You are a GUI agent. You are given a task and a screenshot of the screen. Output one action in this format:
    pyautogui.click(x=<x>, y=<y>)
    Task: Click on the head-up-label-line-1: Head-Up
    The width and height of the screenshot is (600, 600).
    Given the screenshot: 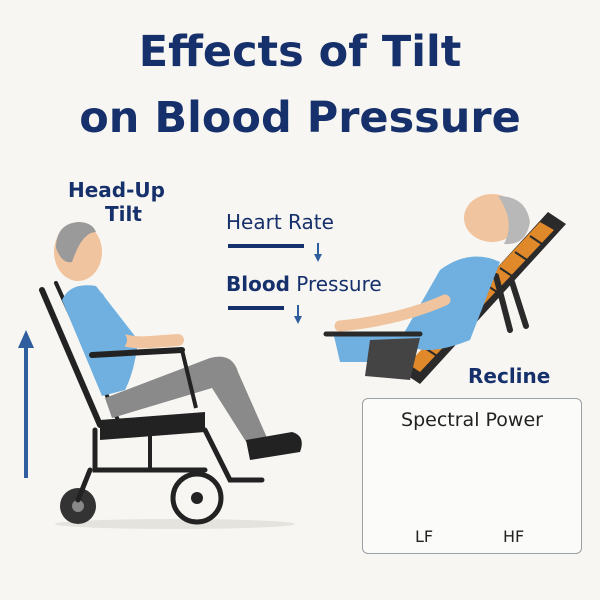 What is the action you would take?
    pyautogui.click(x=116, y=190)
    